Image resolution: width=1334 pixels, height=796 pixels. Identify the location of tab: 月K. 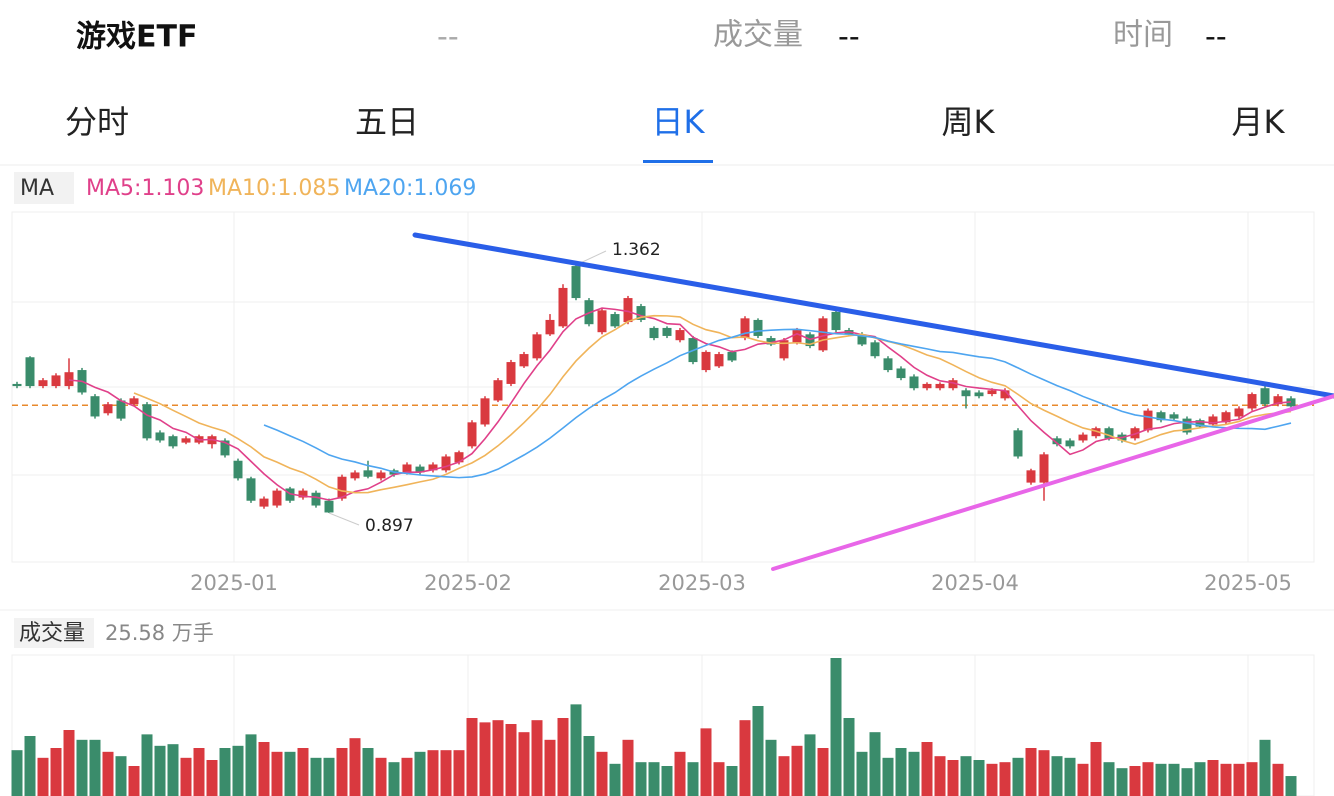
(1259, 122).